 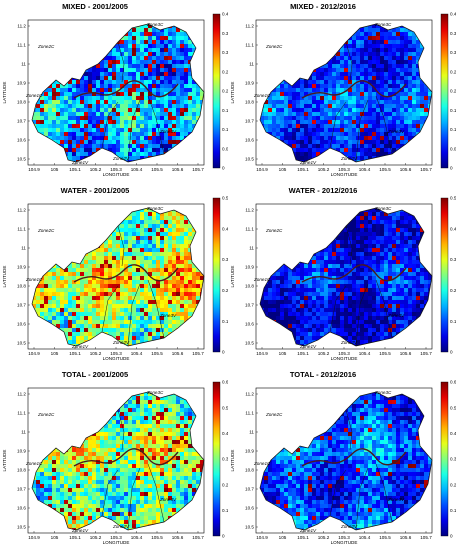 I want to click on x-tick-label: 105.6, so click(x=178, y=353).